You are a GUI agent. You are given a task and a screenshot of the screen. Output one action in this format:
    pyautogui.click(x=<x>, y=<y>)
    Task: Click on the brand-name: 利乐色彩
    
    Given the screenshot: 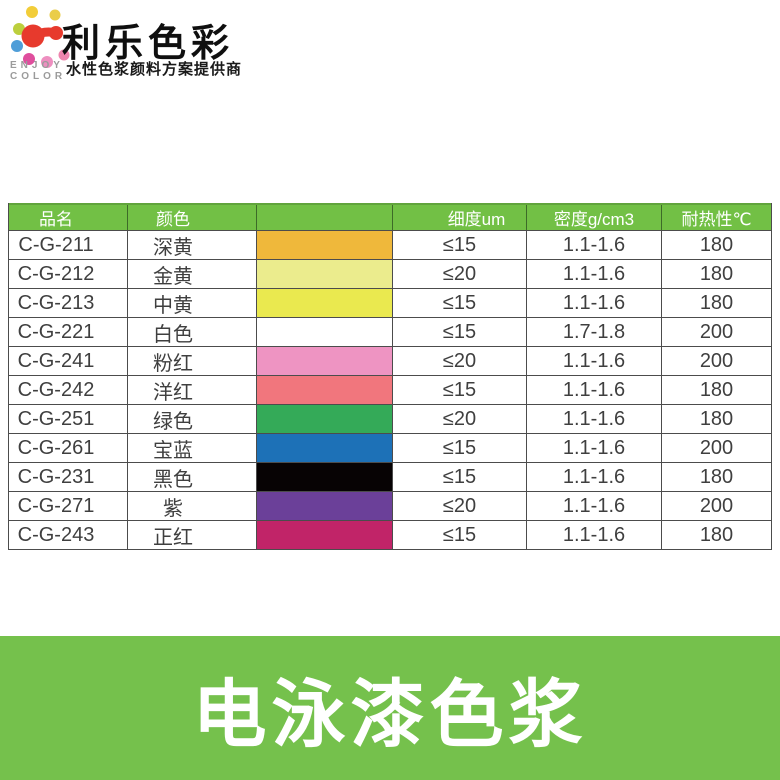 What is the action you would take?
    pyautogui.click(x=148, y=44)
    